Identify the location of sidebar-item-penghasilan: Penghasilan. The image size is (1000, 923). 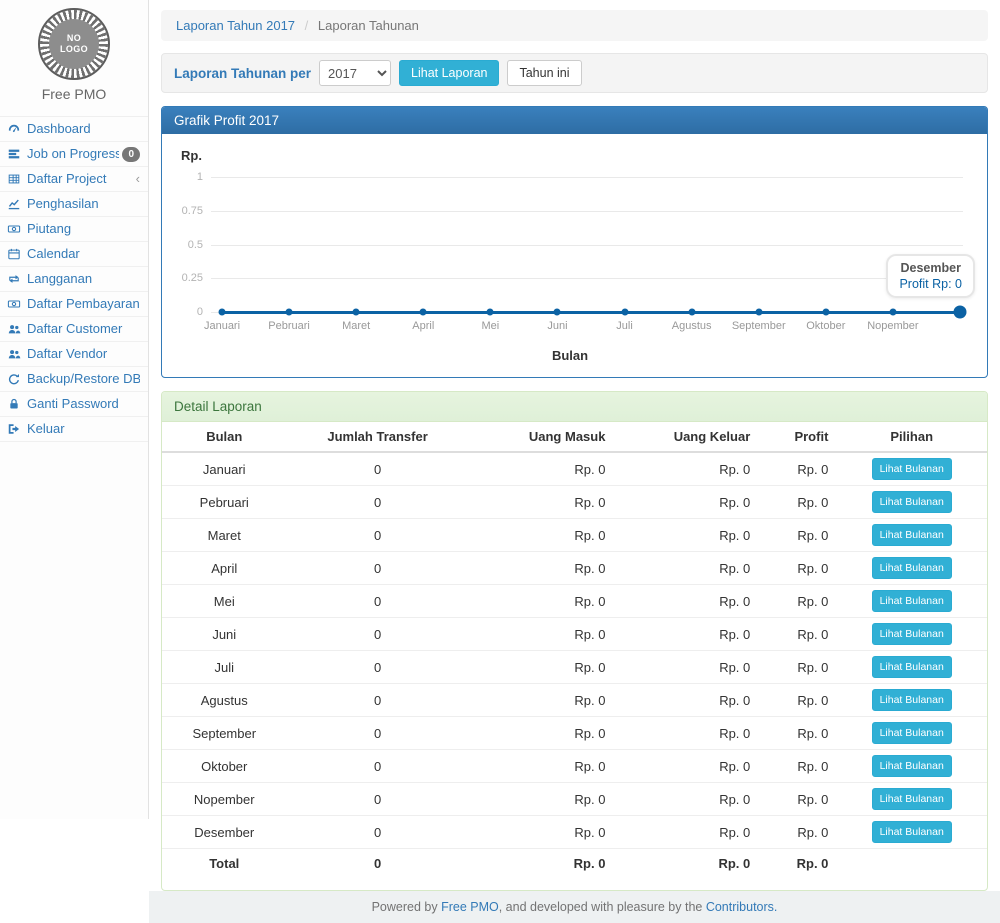
(74, 204).